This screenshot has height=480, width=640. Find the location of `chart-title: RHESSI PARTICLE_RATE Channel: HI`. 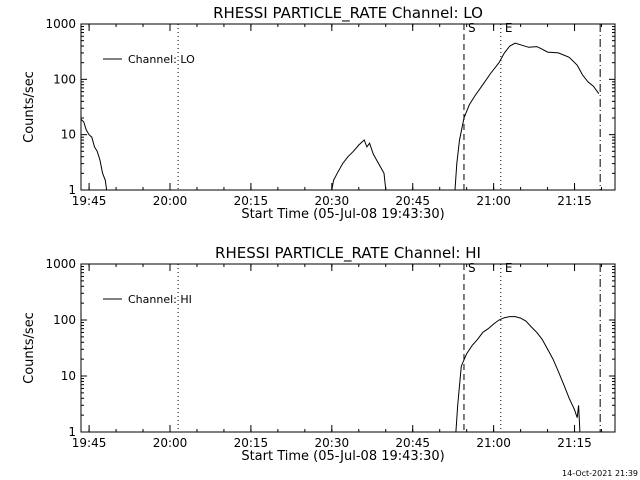

chart-title: RHESSI PARTICLE_RATE Channel: HI is located at coordinates (348, 253).